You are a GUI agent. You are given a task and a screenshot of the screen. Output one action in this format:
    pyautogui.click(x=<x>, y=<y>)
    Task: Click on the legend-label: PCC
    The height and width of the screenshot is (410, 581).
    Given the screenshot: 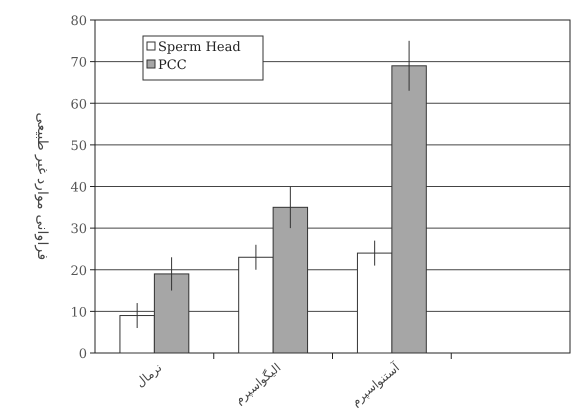 What is the action you would take?
    pyautogui.click(x=172, y=65)
    